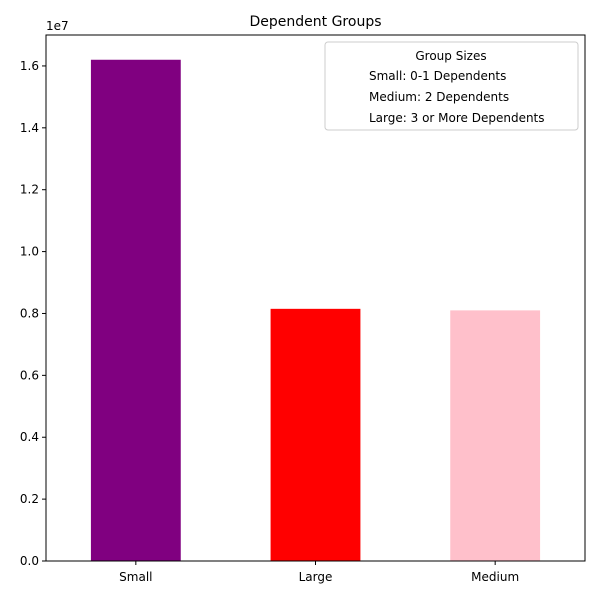 This screenshot has width=600, height=600. I want to click on y-tick-label: 1.6, so click(29, 66).